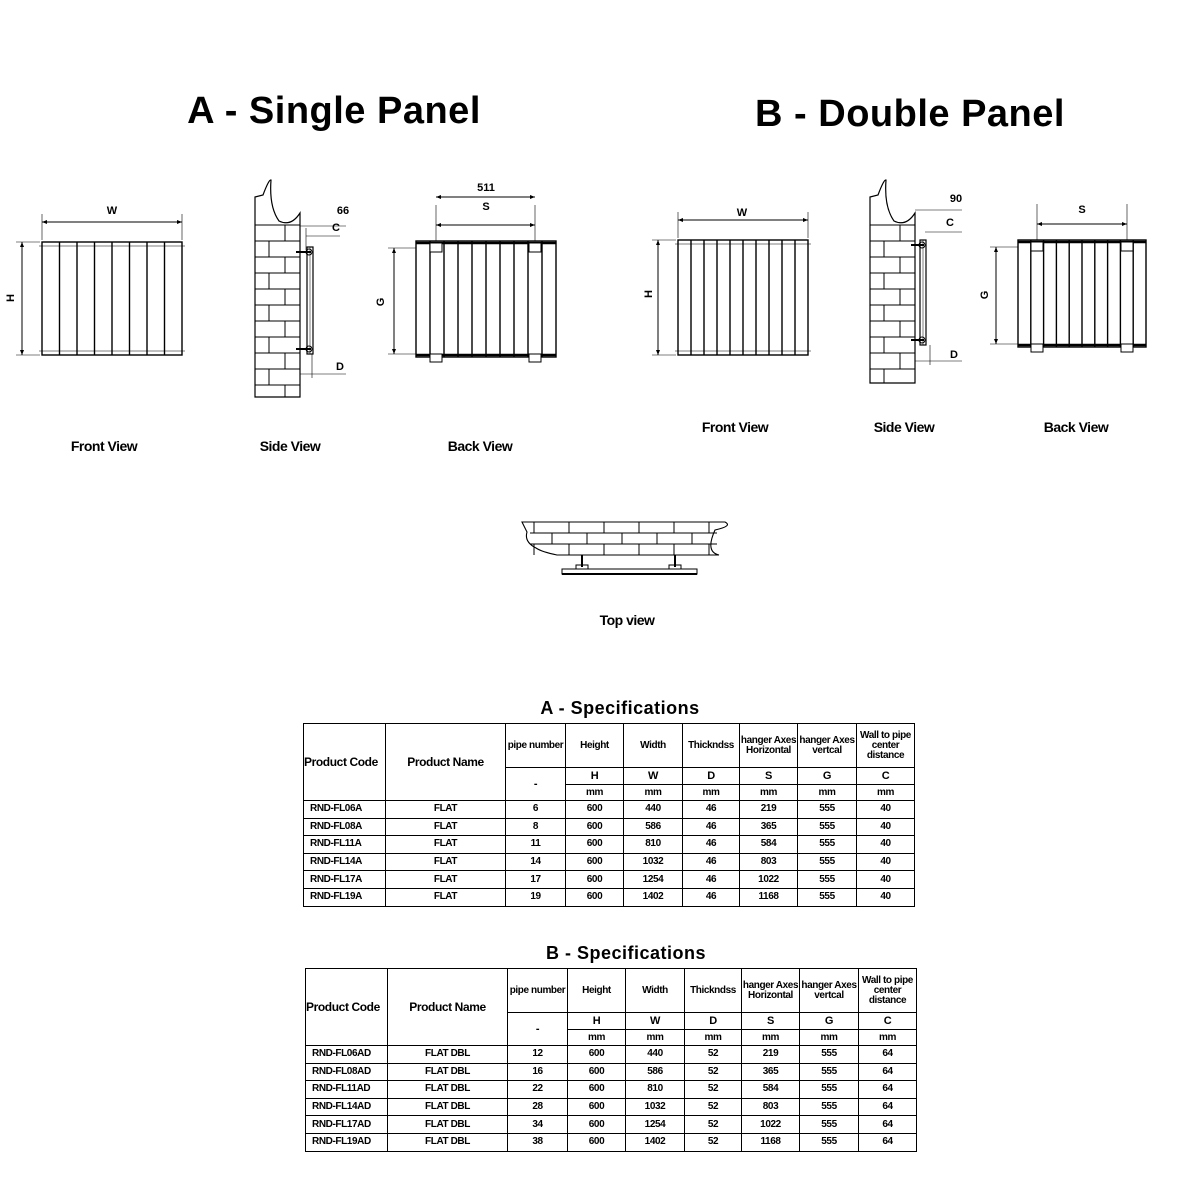 The height and width of the screenshot is (1200, 1200). What do you see at coordinates (653, 862) in the screenshot?
I see `table-cell: 1032` at bounding box center [653, 862].